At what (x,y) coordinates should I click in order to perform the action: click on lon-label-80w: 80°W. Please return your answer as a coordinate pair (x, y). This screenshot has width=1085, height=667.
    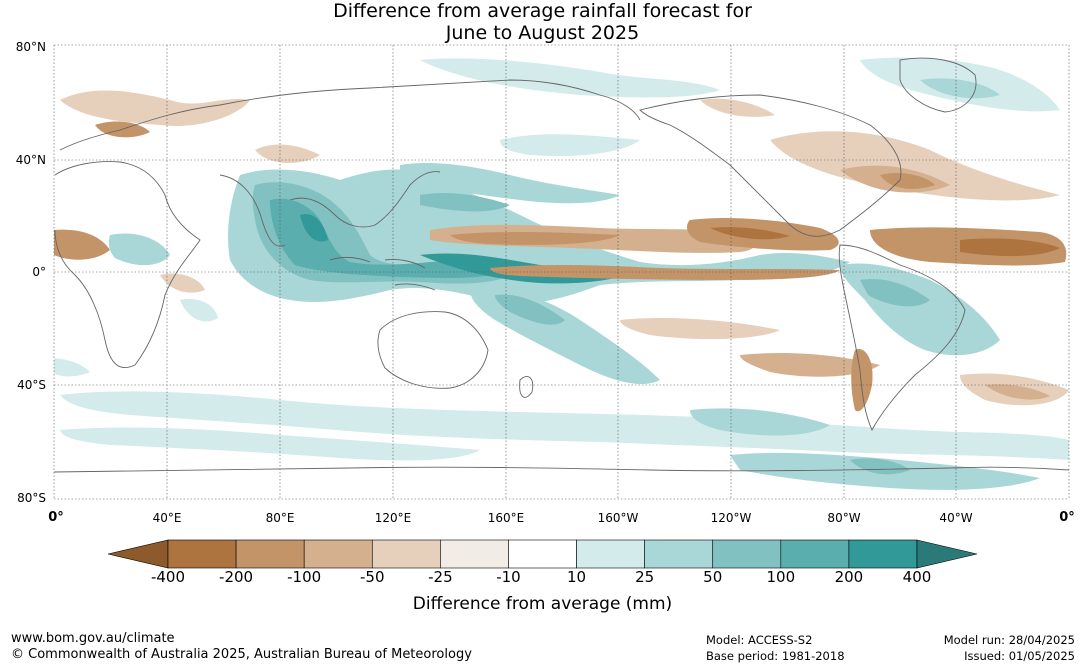
    Looking at the image, I should click on (844, 518).